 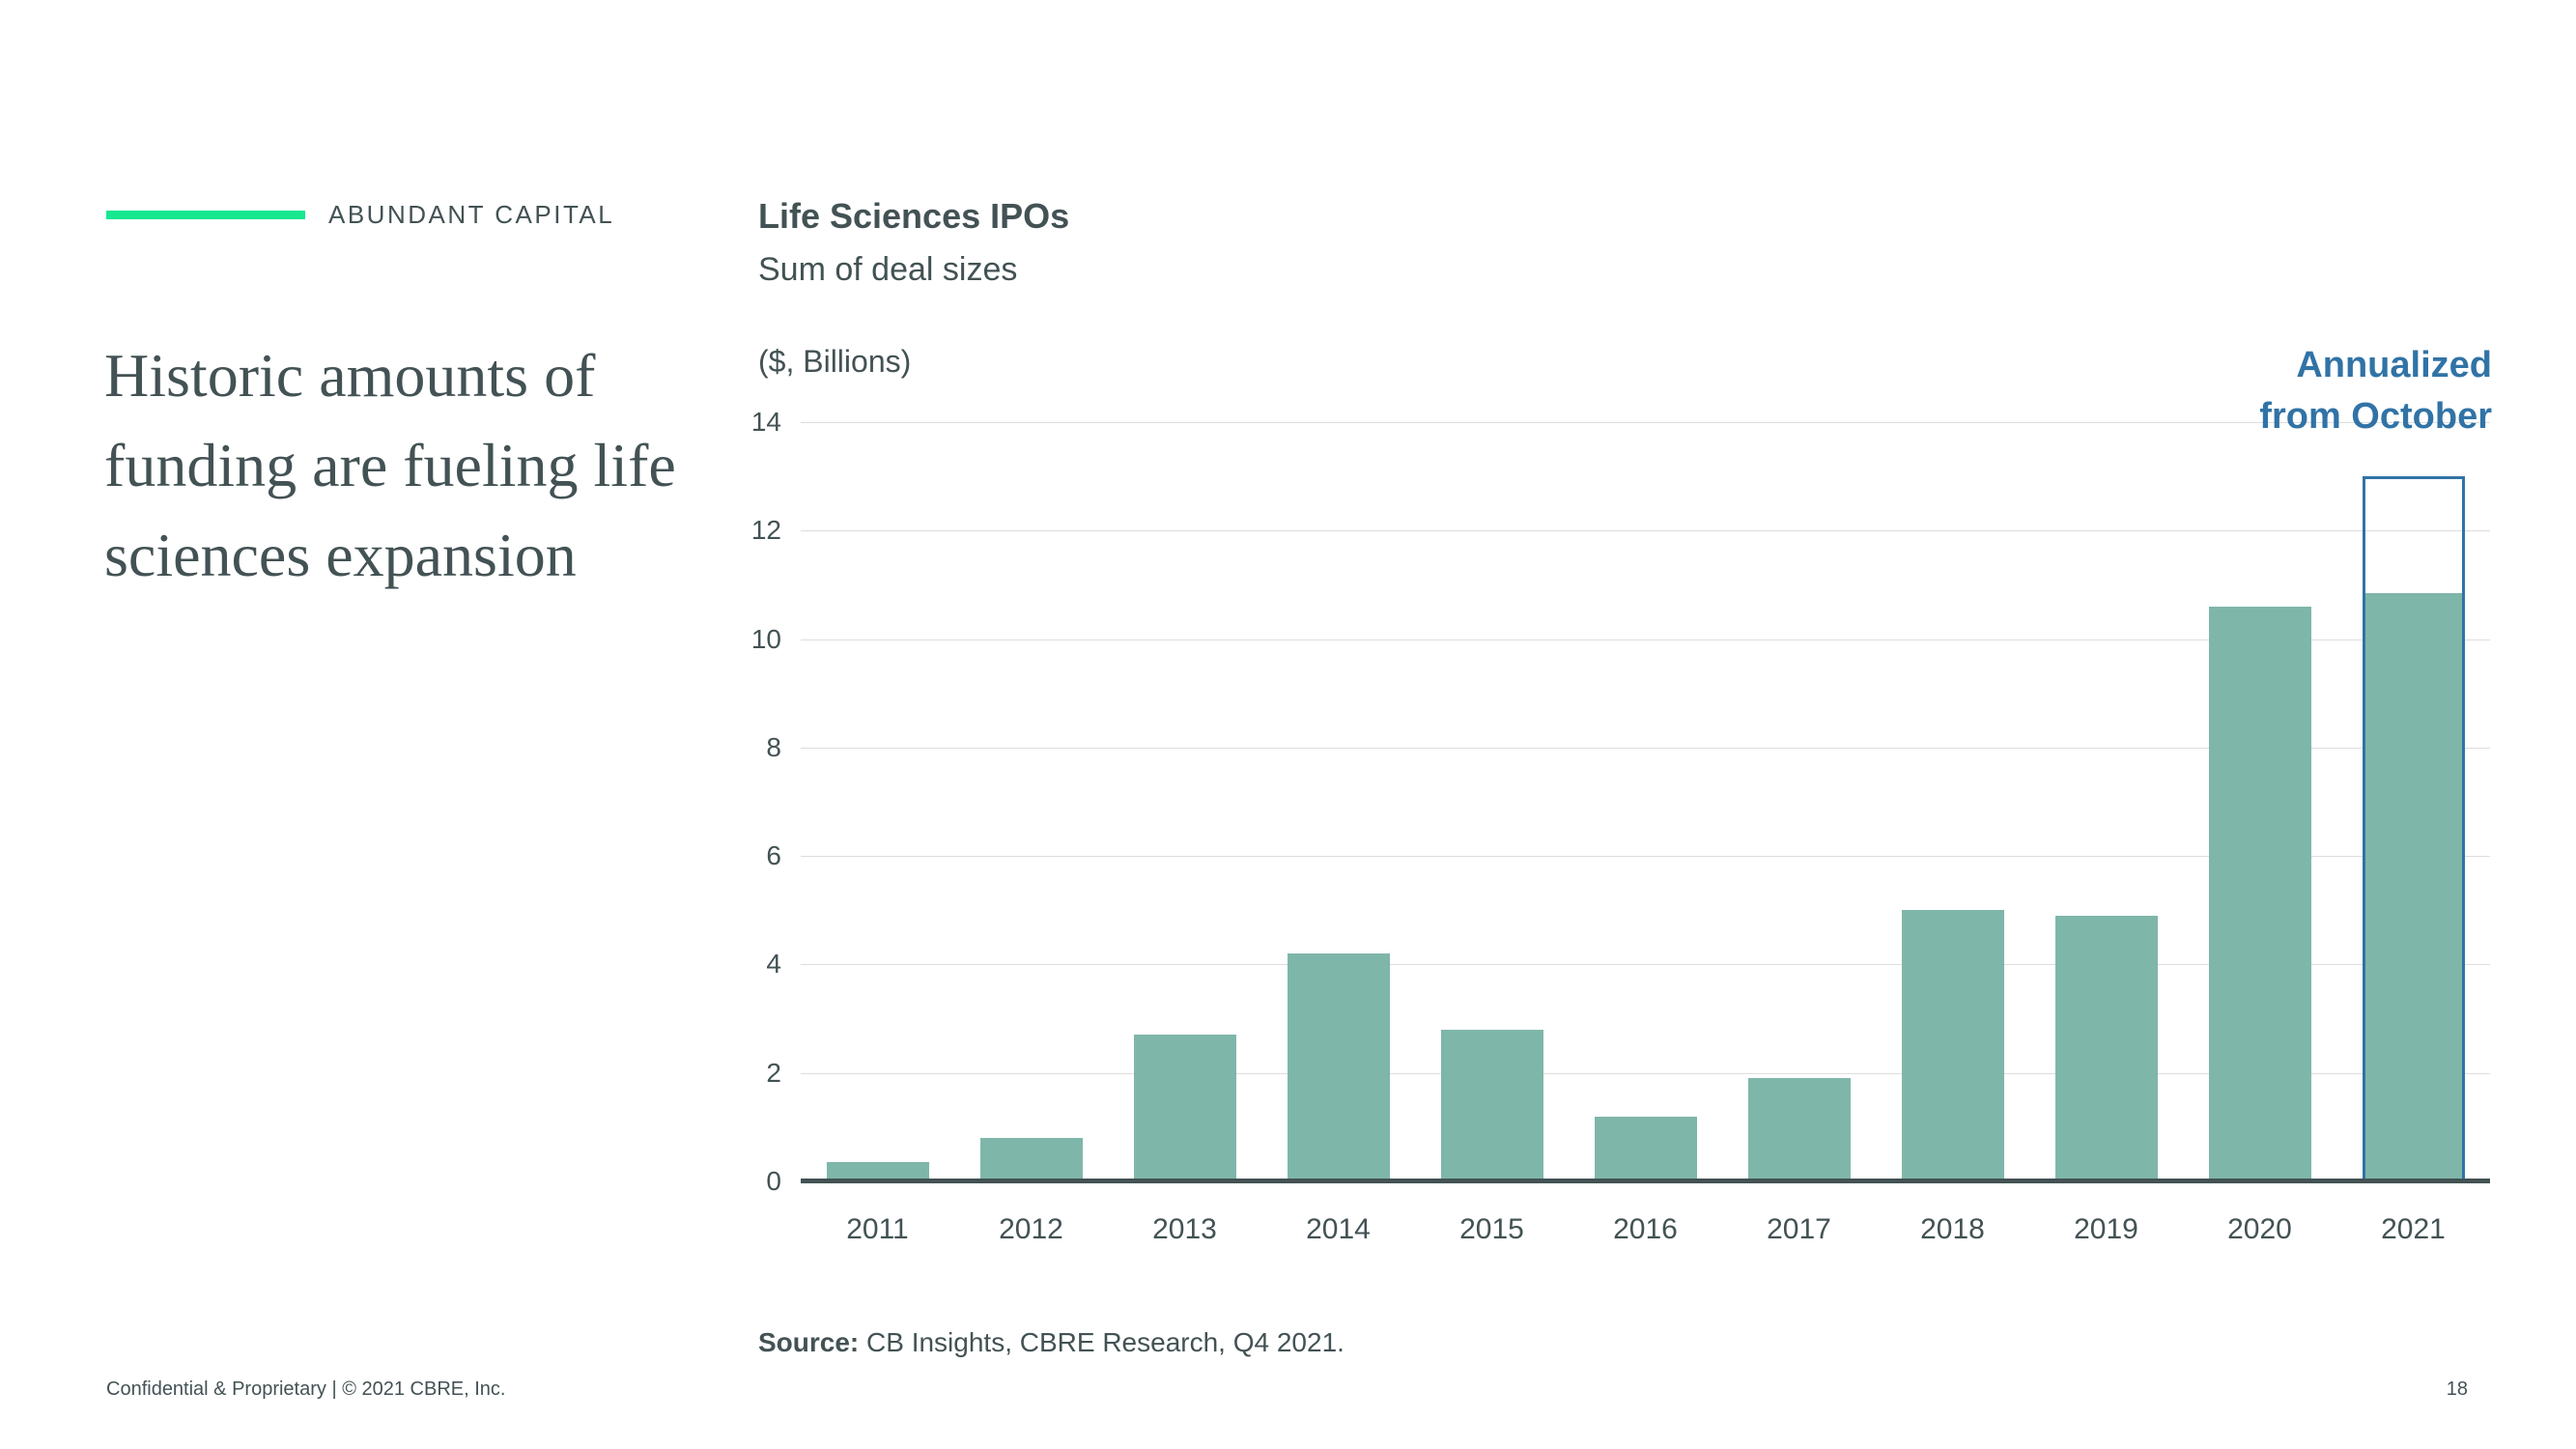 I want to click on bar-2012, so click(x=1031, y=1159).